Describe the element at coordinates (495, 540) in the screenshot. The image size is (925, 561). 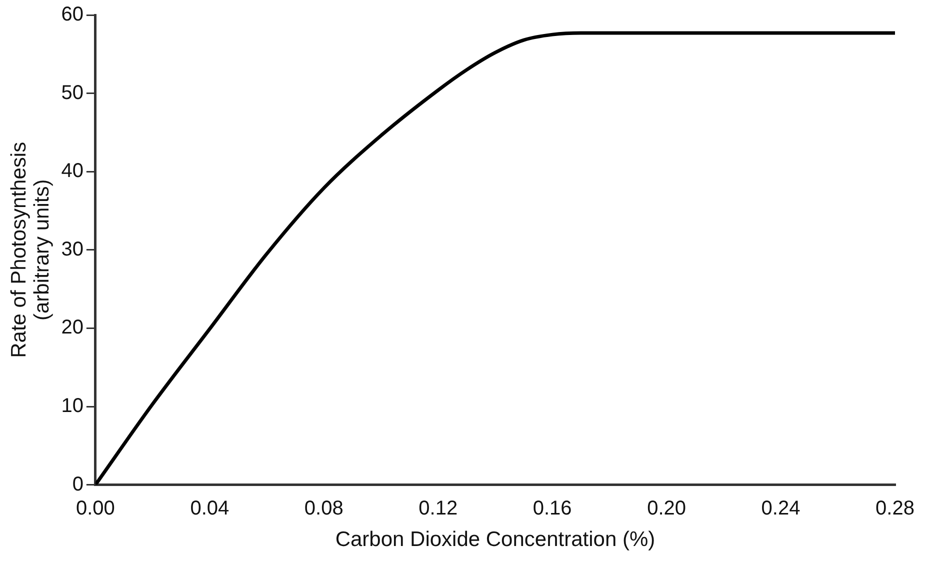
I see `x-axis-title: Carbon Dioxide Concentration (%)` at that location.